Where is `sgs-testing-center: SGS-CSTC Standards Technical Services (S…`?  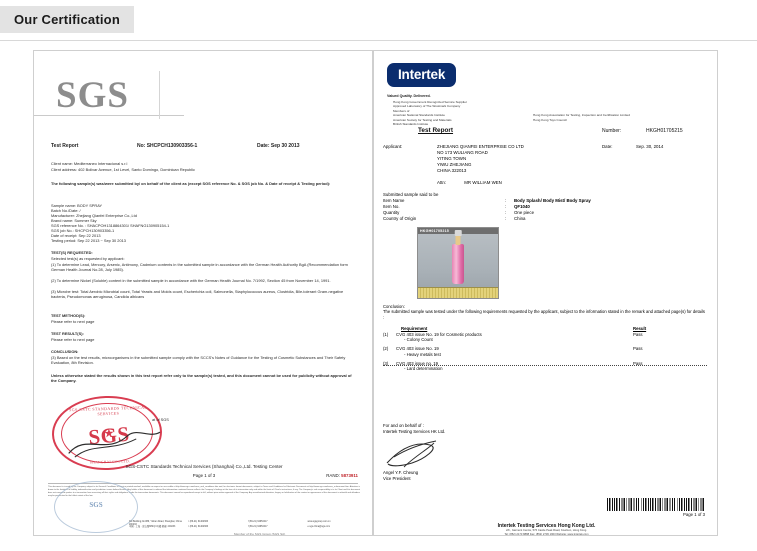 sgs-testing-center: SGS-CSTC Standards Technical Services (S… is located at coordinates (204, 466).